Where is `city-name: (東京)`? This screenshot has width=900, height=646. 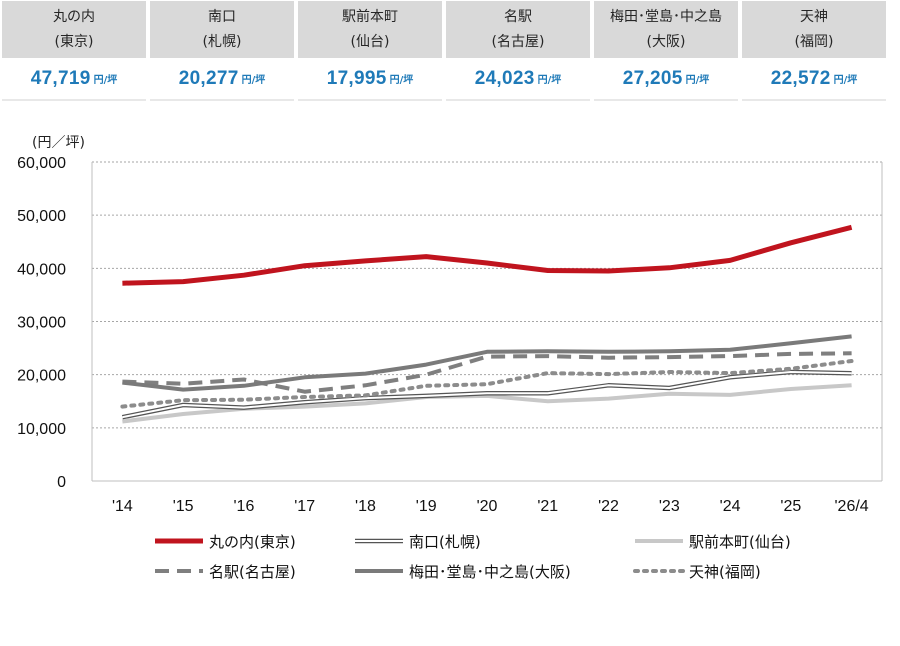
city-name: (東京) is located at coordinates (74, 41).